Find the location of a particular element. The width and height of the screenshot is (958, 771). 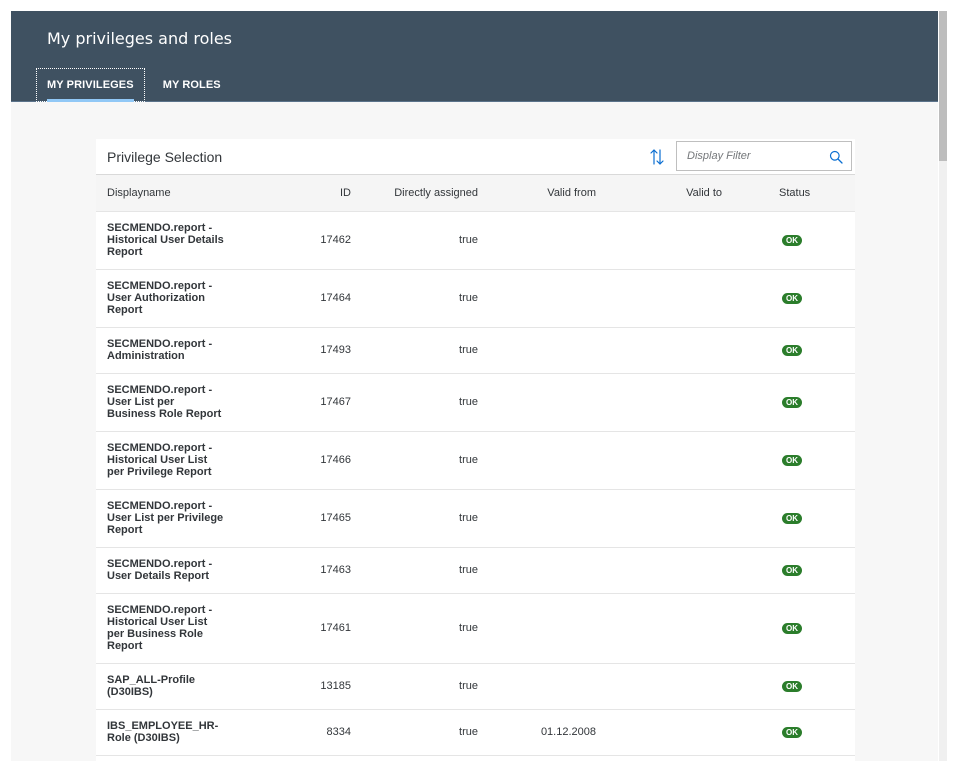

display-filter is located at coordinates (764, 156).